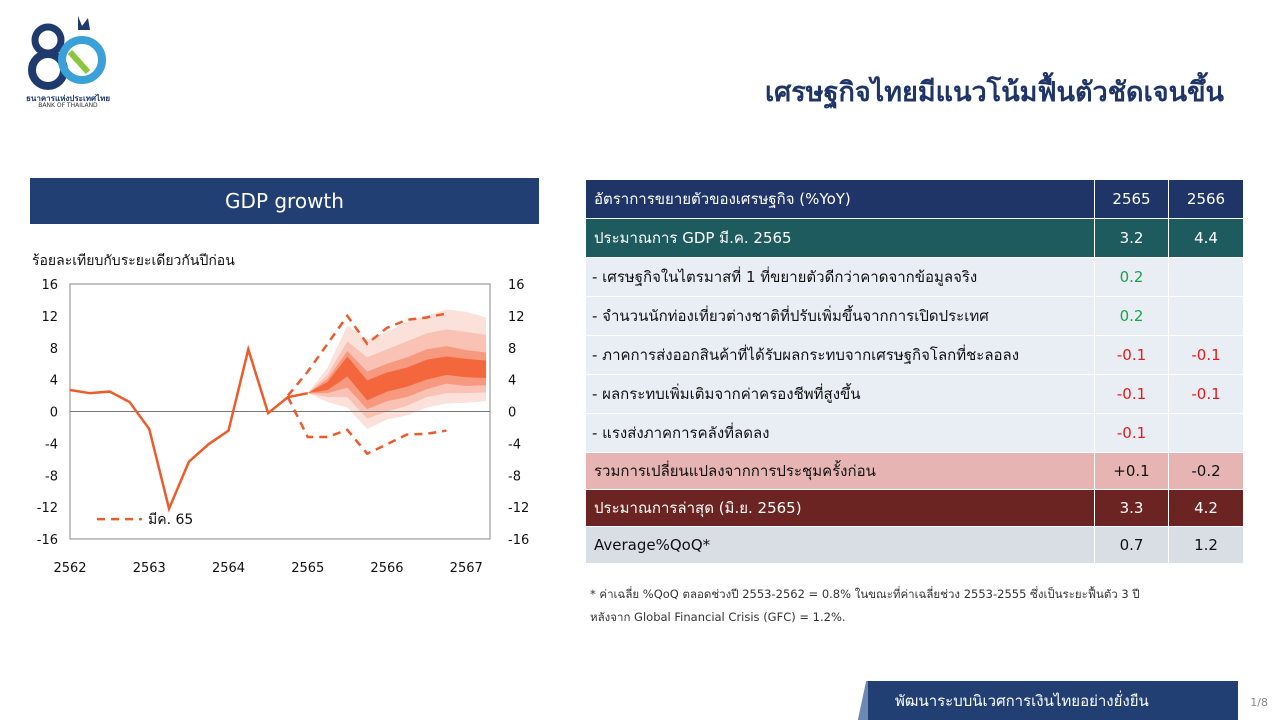  I want to click on chart-unit-label: ร้อยละเทียบกับระยะเดียวกันปีก่อน, so click(133, 261).